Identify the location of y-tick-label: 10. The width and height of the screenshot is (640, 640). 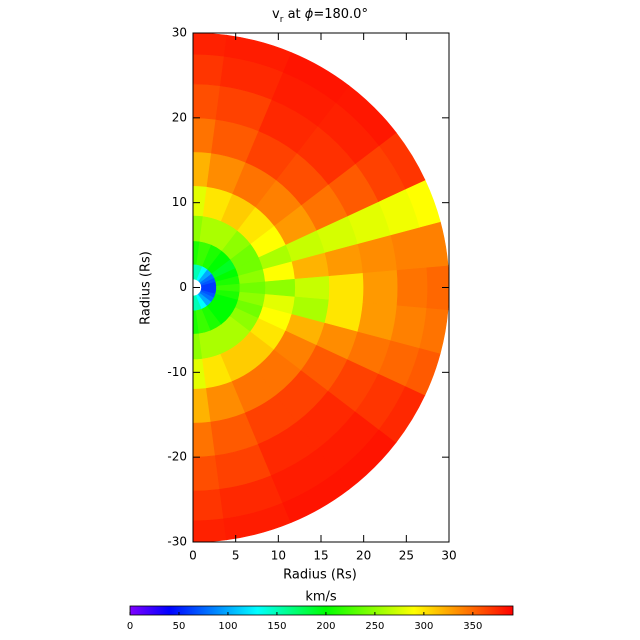
(179, 202).